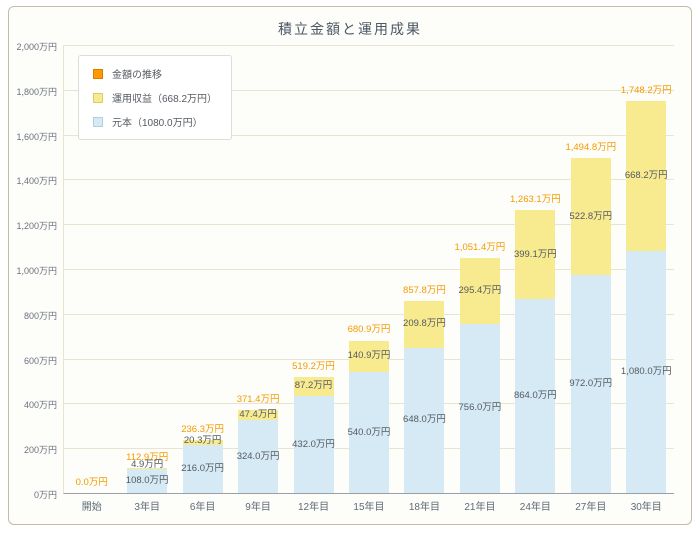  What do you see at coordinates (147, 507) in the screenshot?
I see `x-tick-label: 3年目` at bounding box center [147, 507].